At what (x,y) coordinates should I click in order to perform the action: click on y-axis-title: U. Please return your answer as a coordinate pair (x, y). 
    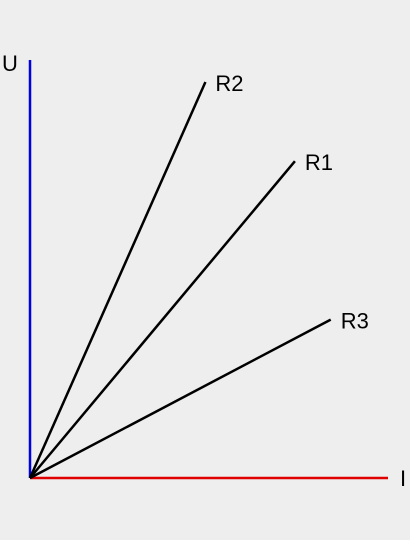
    Looking at the image, I should click on (10, 63).